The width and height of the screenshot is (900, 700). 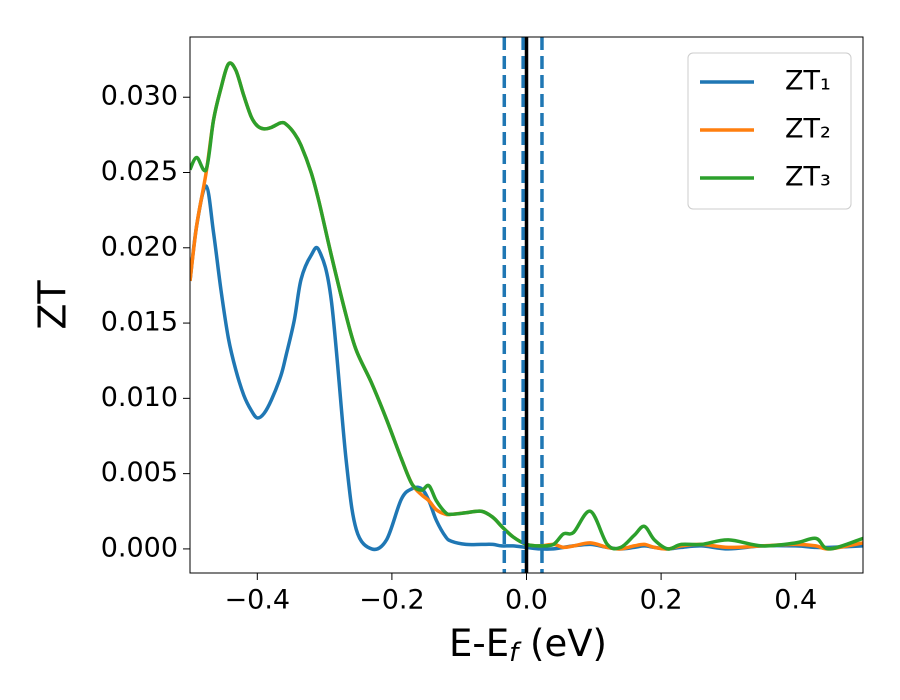 What do you see at coordinates (795, 600) in the screenshot?
I see `x-tick-label: 0.4` at bounding box center [795, 600].